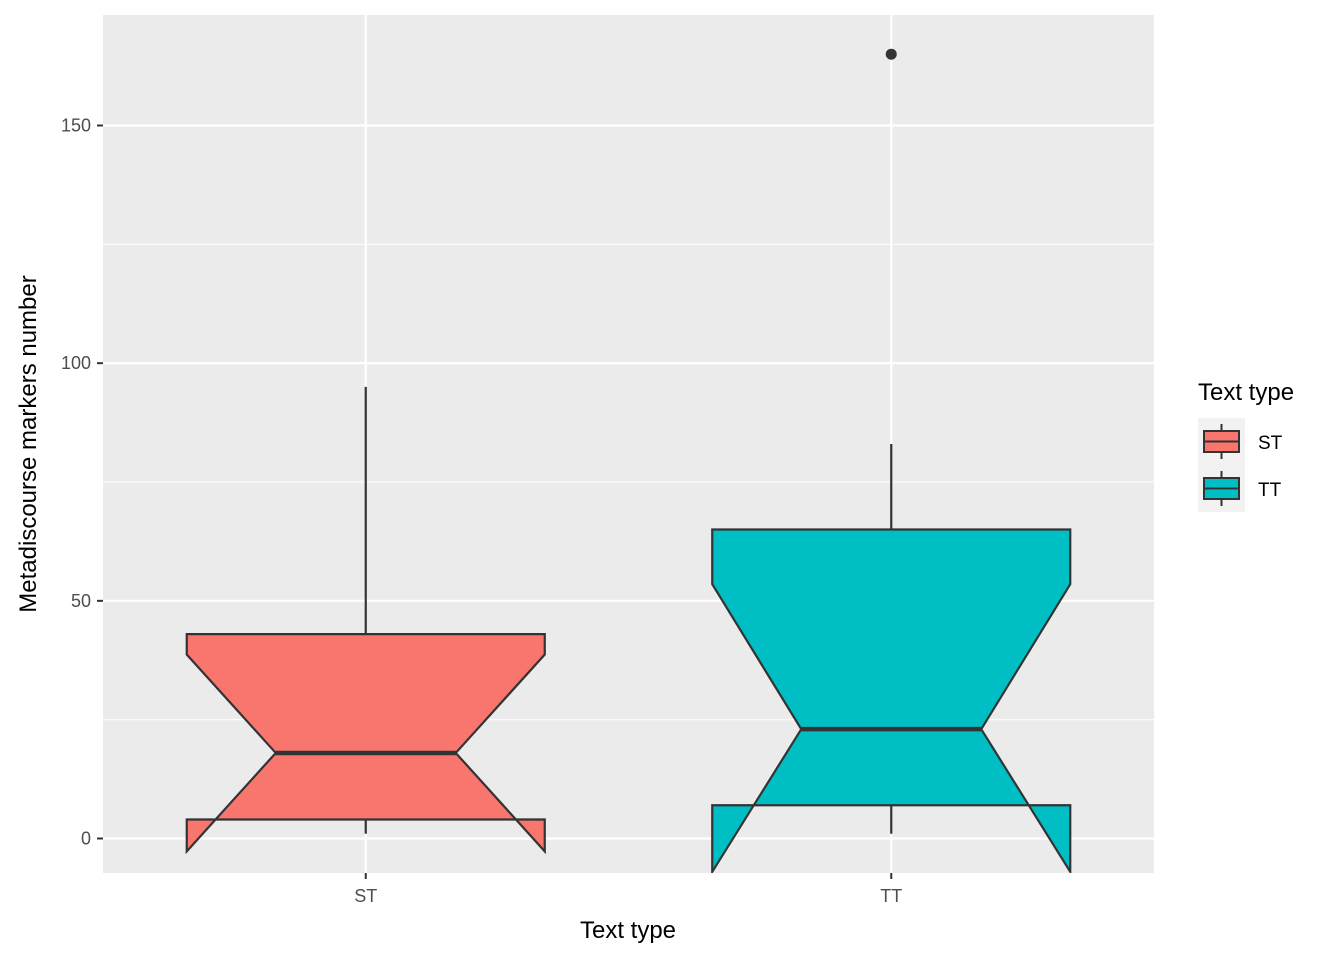  What do you see at coordinates (628, 930) in the screenshot?
I see `x-axis-title: Text type` at bounding box center [628, 930].